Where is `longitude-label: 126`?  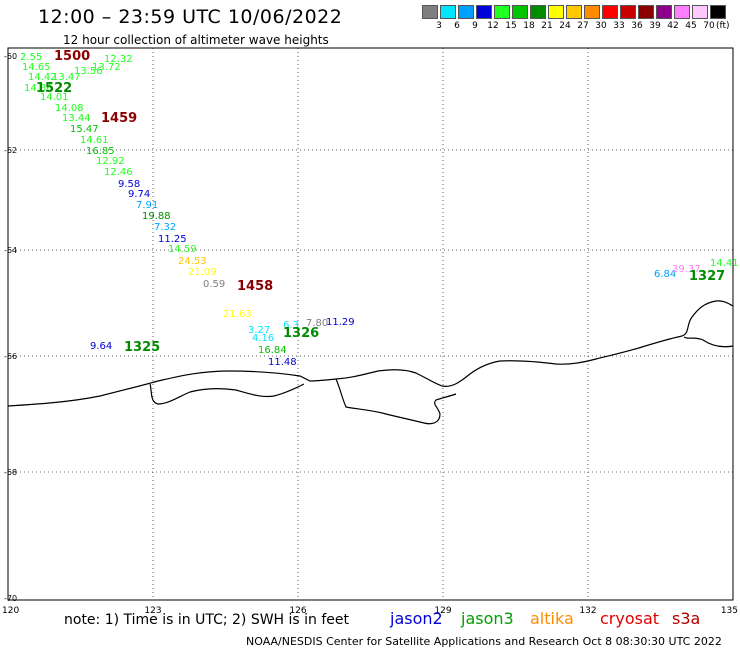
longitude-label: 126 is located at coordinates (297, 611).